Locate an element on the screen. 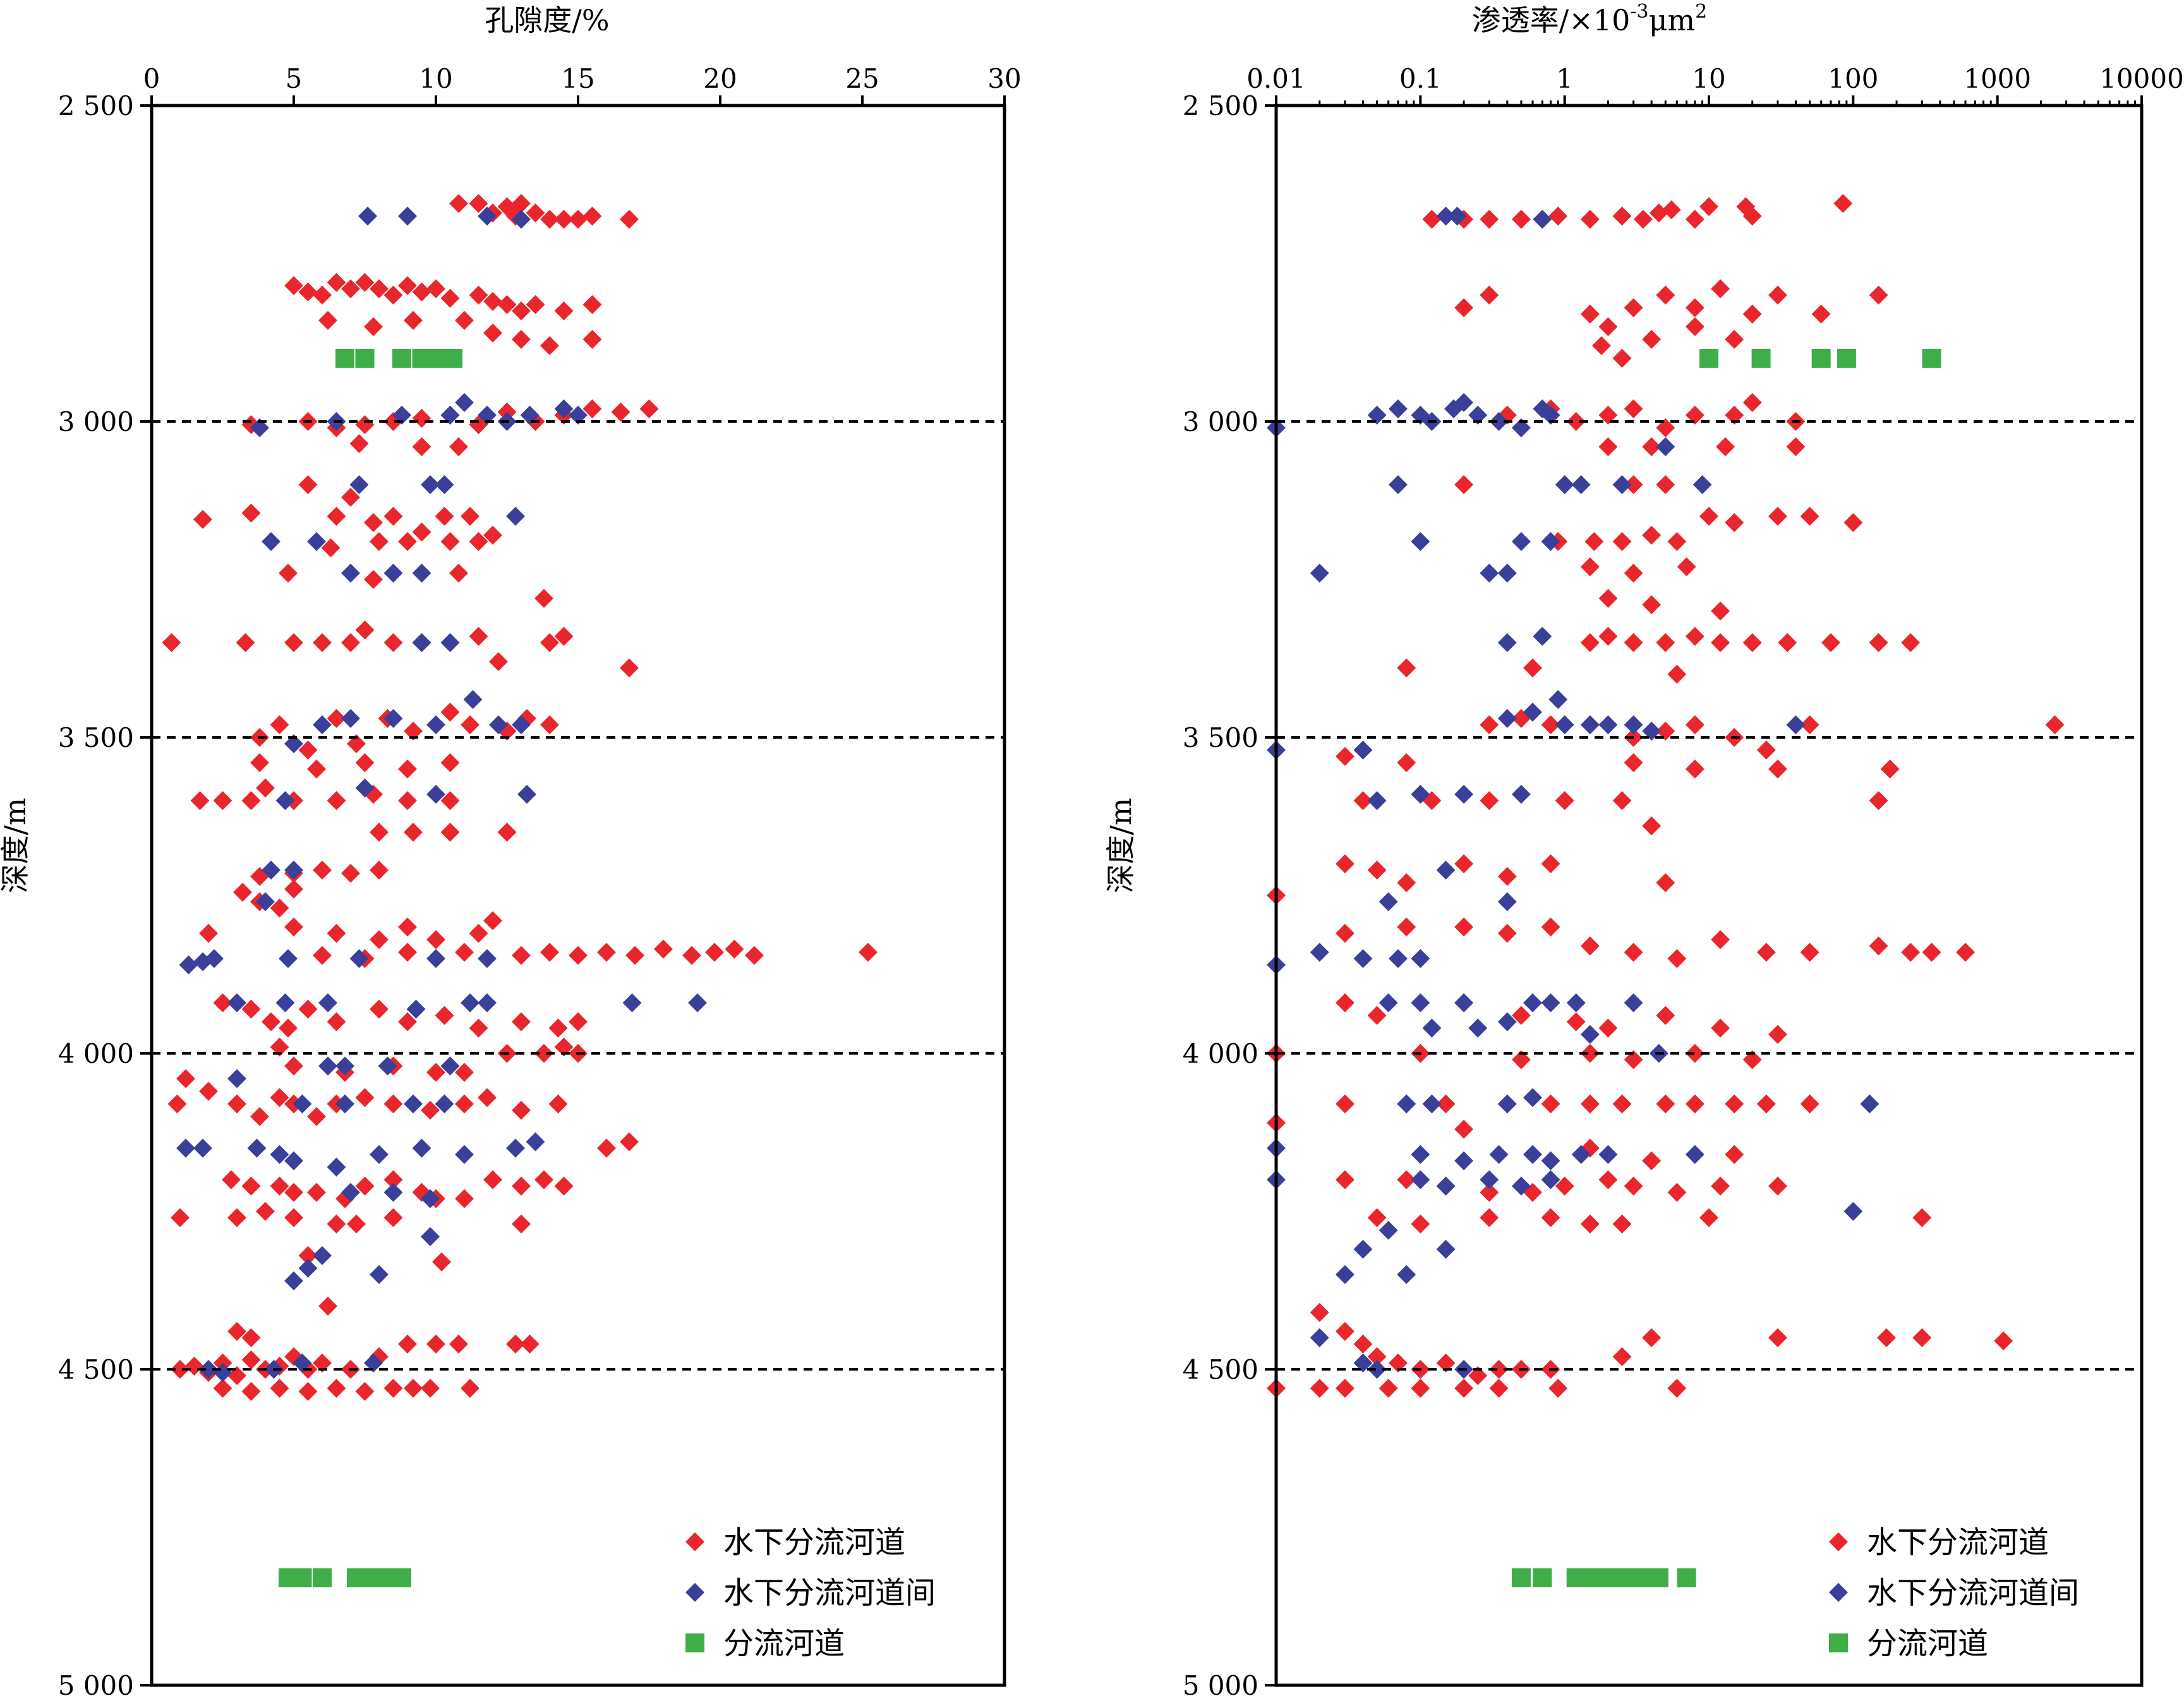 The height and width of the screenshot is (1696, 2184). permeability-legend-label: 分流河道 is located at coordinates (1927, 1643).